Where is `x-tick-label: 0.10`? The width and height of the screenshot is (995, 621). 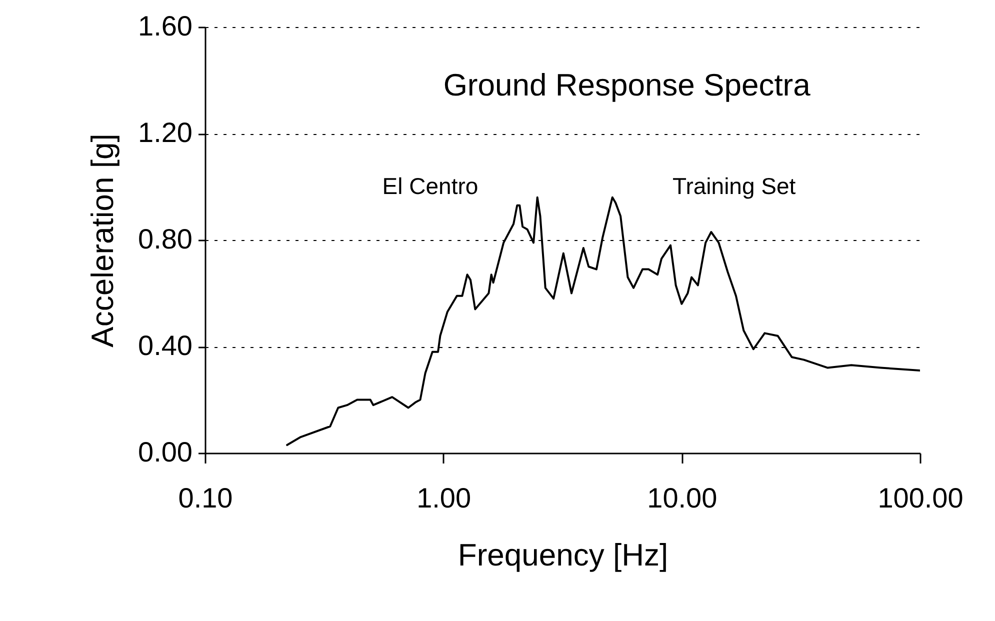 x-tick-label: 0.10 is located at coordinates (205, 498).